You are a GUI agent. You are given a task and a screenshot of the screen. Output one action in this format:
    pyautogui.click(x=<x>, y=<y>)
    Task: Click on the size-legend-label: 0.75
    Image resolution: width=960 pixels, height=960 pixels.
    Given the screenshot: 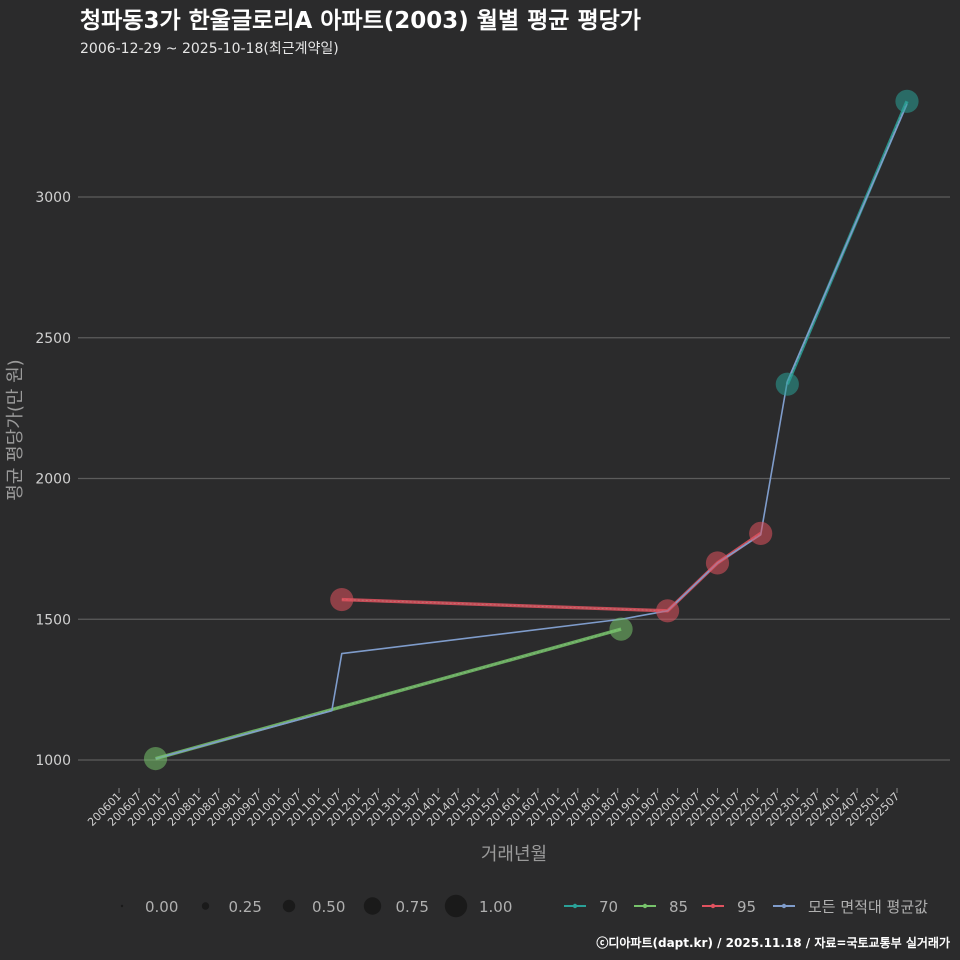 What is the action you would take?
    pyautogui.click(x=412, y=907)
    